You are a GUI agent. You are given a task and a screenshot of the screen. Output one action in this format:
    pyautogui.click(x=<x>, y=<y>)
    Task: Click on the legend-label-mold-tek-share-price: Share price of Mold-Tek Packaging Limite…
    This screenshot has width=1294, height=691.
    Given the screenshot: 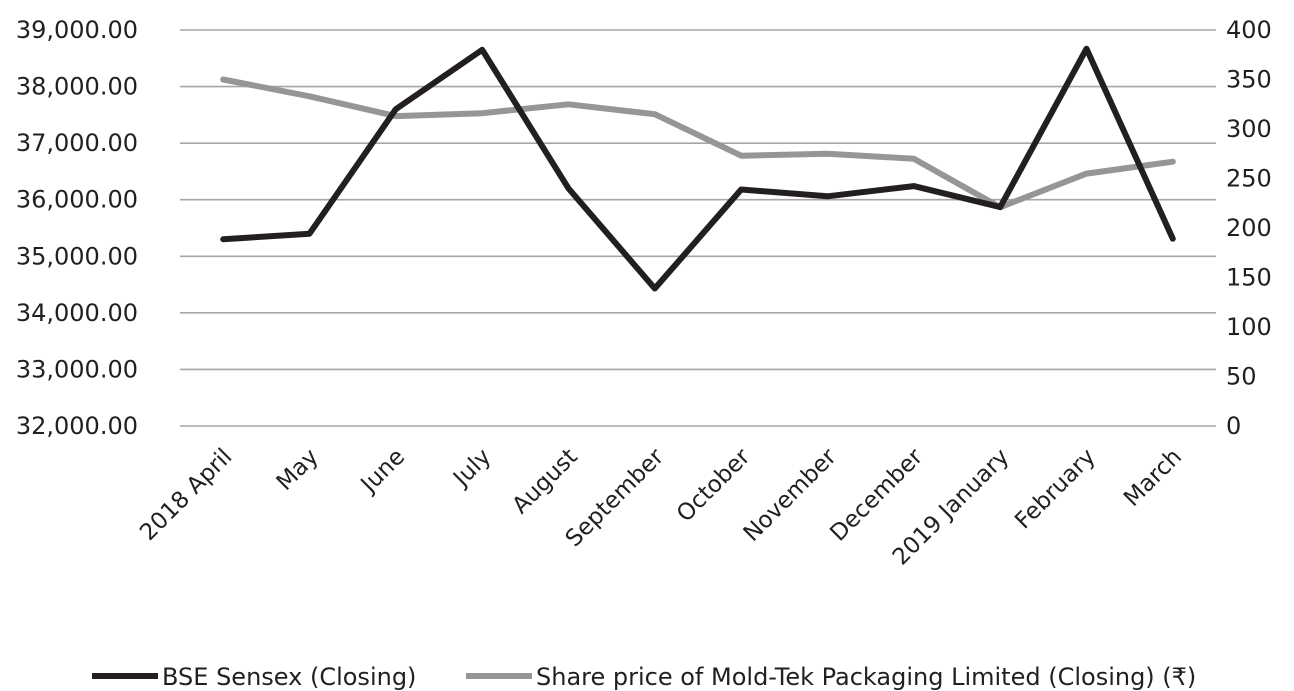 What is the action you would take?
    pyautogui.click(x=866, y=677)
    